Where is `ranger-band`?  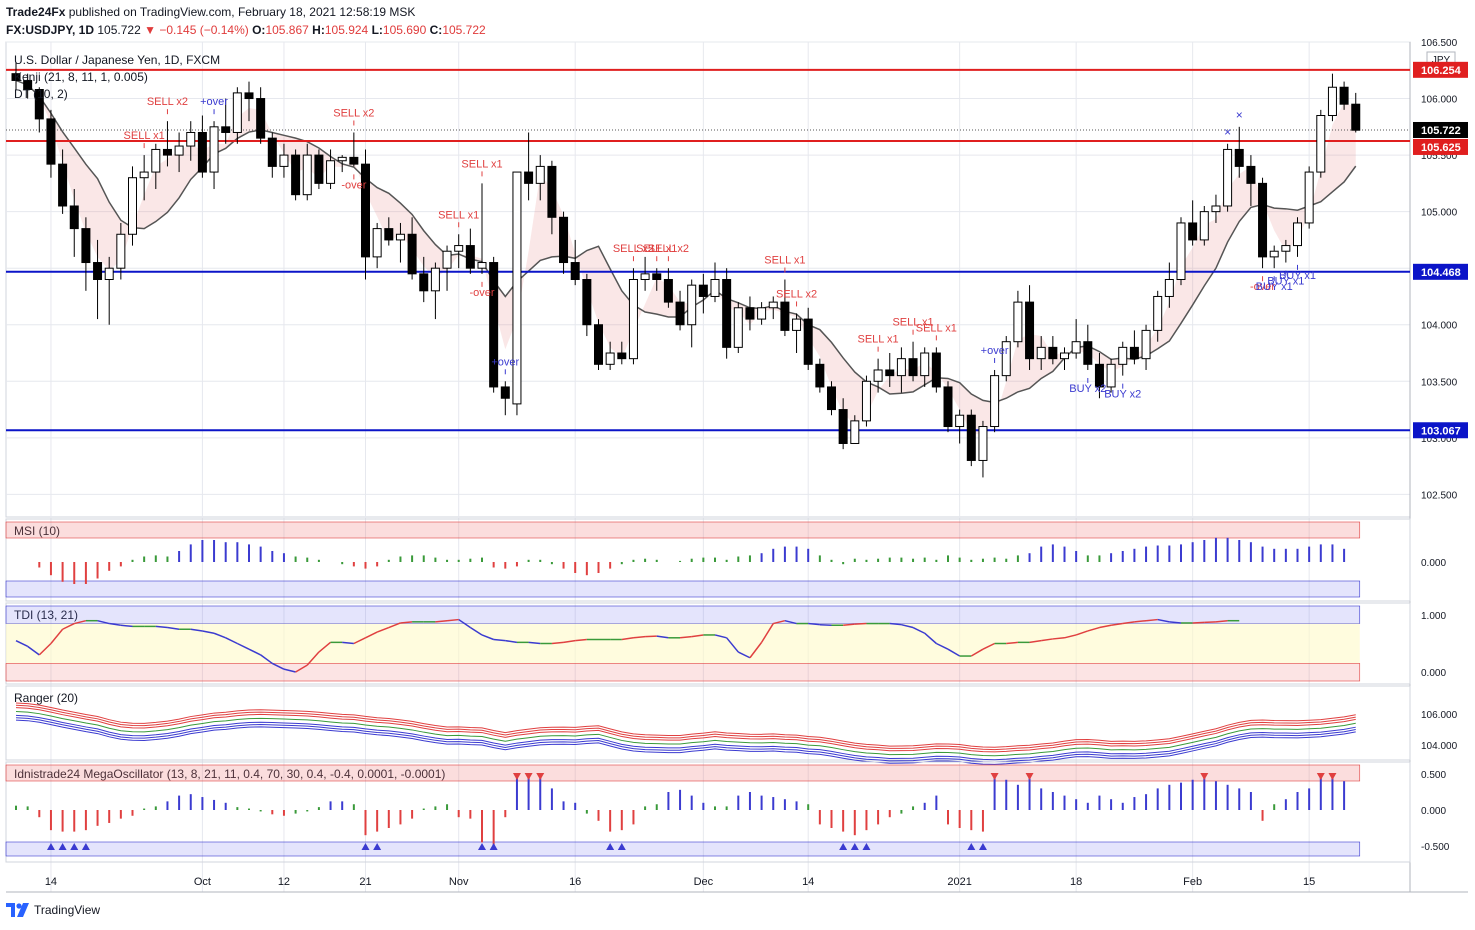
ranger-band is located at coordinates (685, 742).